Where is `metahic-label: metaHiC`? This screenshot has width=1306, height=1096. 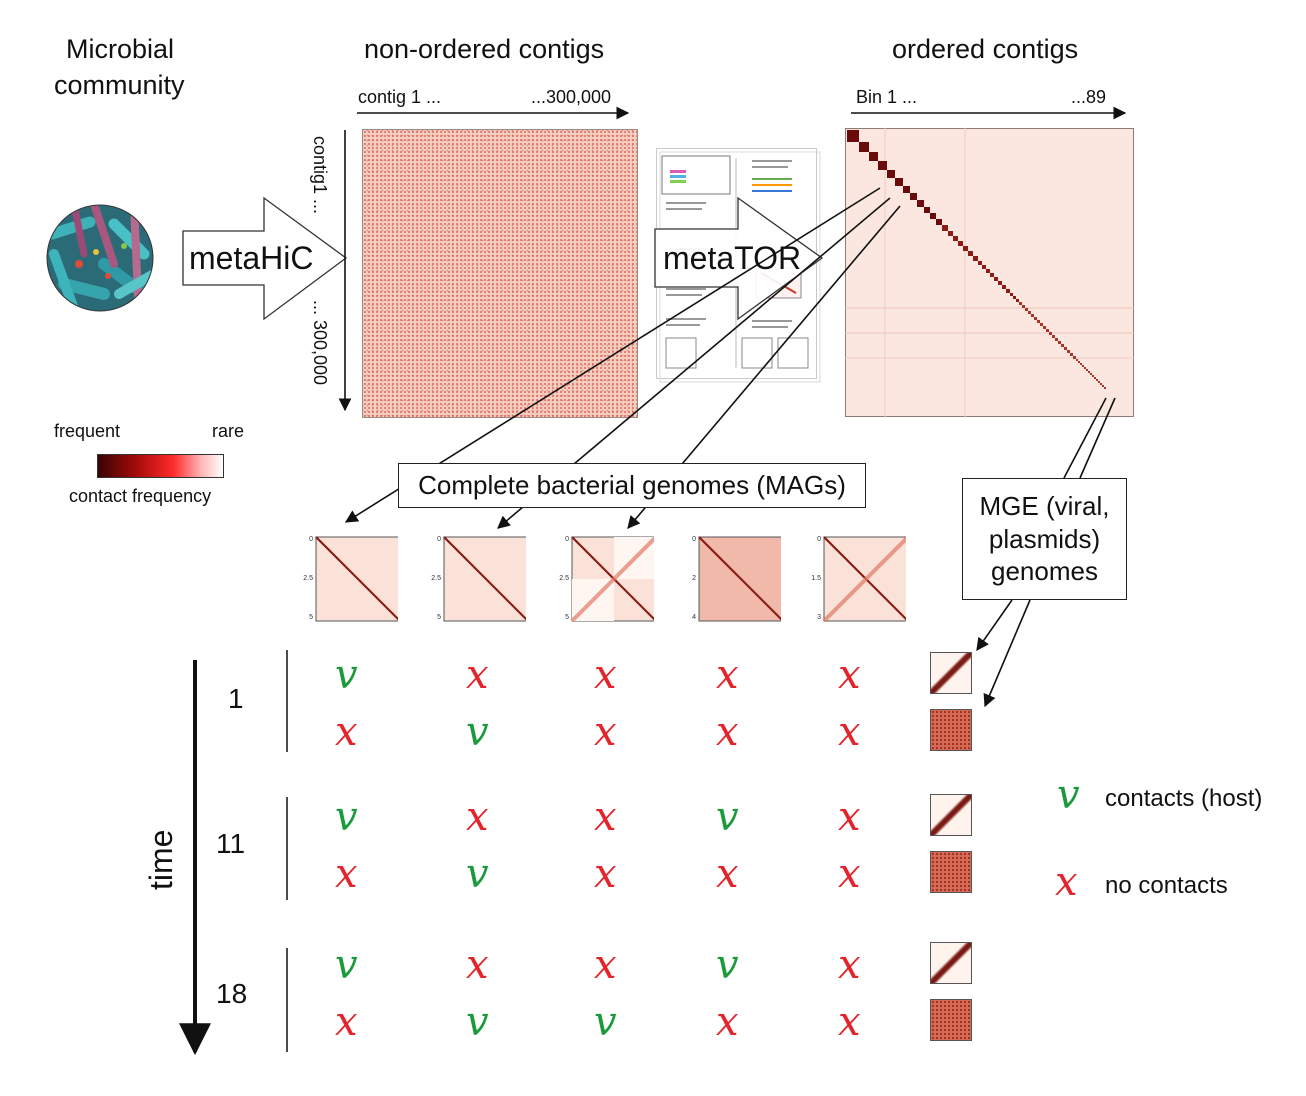
metahic-label: metaHiC is located at coordinates (251, 258).